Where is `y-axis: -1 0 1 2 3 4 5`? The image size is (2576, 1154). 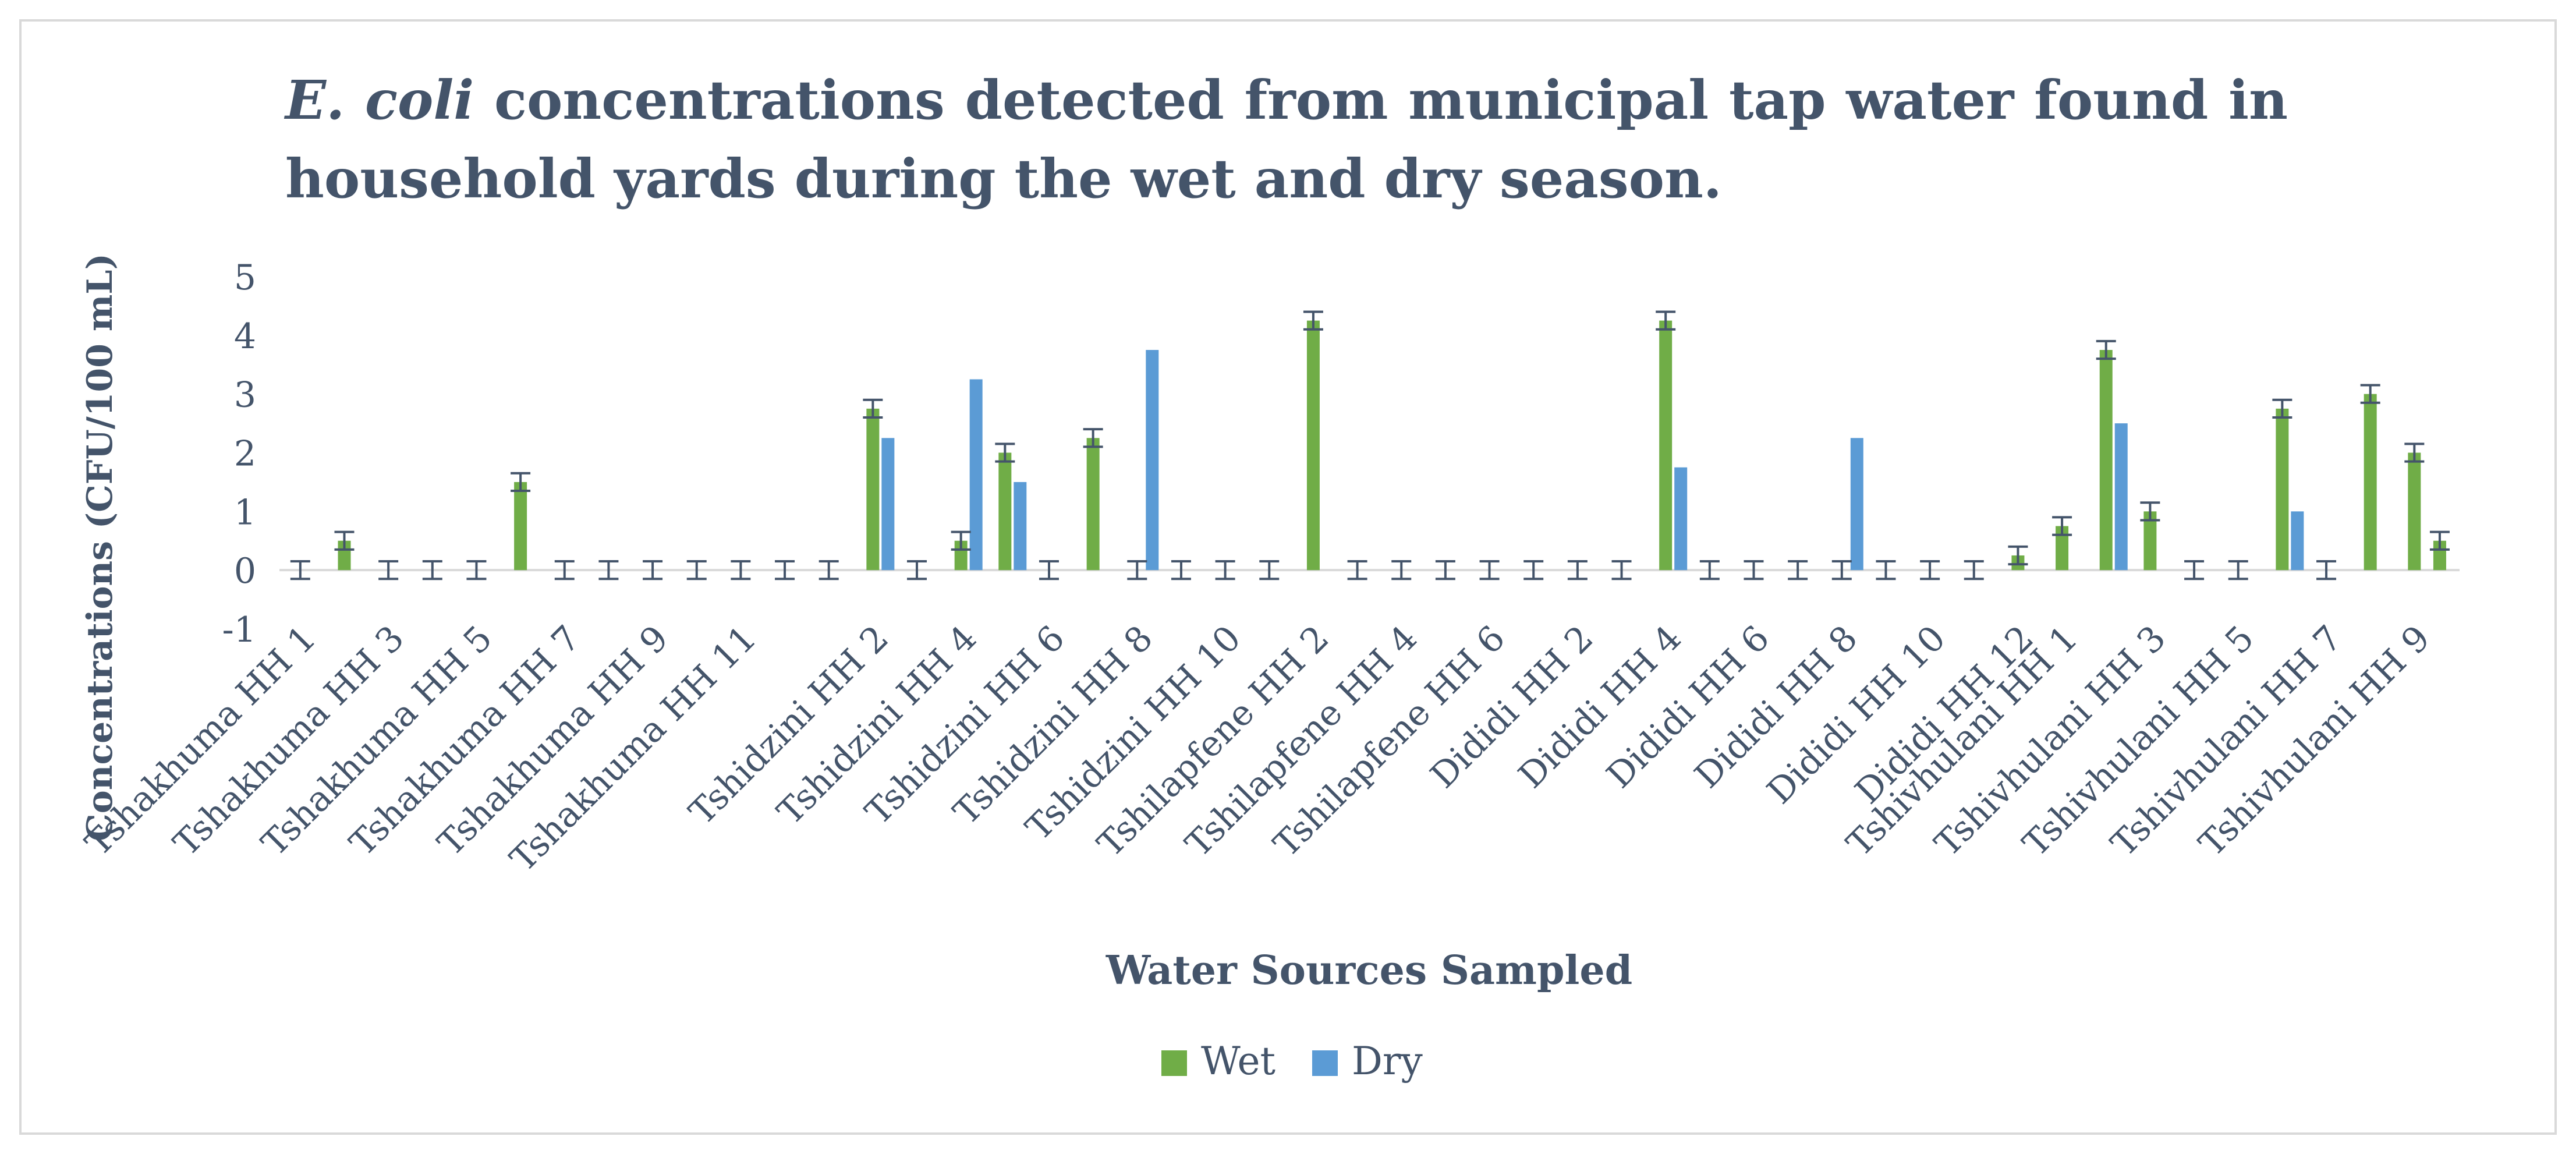
y-axis: -1 0 1 2 3 4 5 is located at coordinates (239, 453).